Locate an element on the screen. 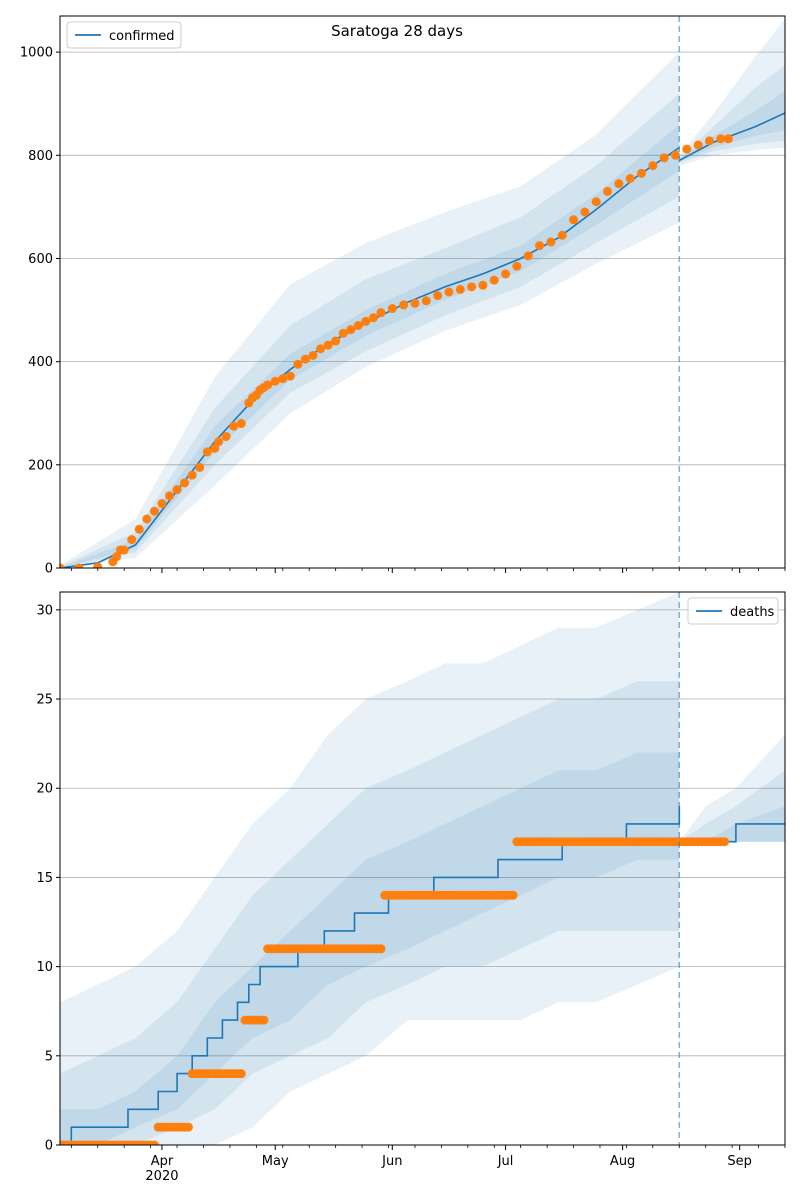 The image size is (800, 1200). y-tick-label: 1000 is located at coordinates (36, 53).